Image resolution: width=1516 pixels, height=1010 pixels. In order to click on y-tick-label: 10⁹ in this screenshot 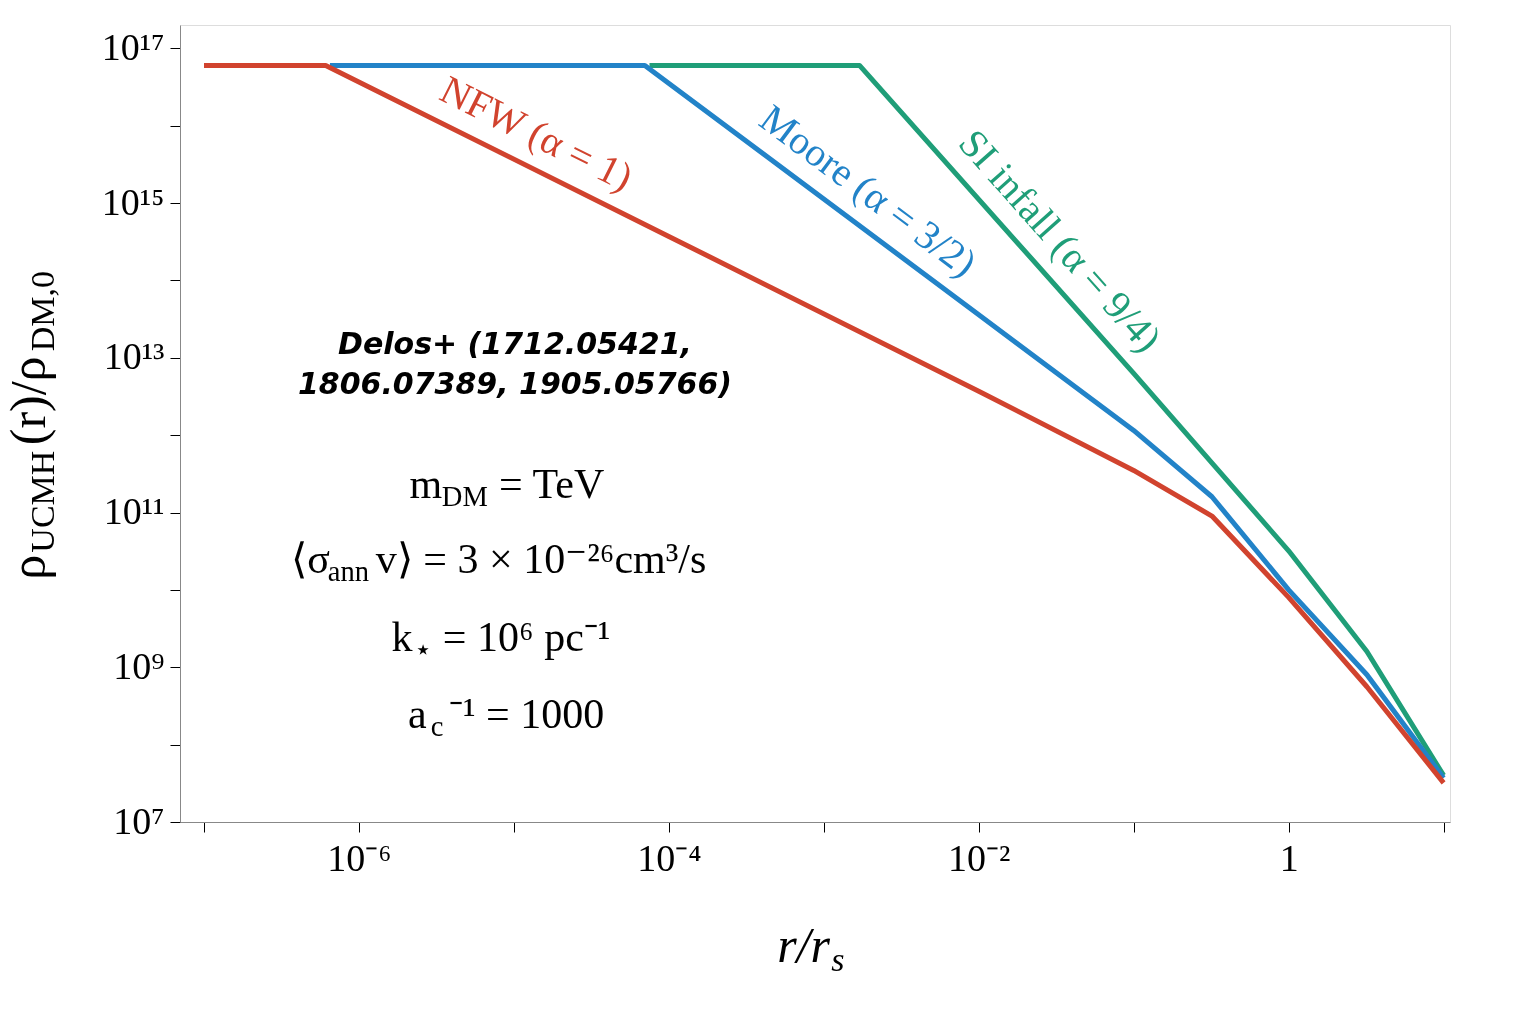, I will do `click(139, 665)`.